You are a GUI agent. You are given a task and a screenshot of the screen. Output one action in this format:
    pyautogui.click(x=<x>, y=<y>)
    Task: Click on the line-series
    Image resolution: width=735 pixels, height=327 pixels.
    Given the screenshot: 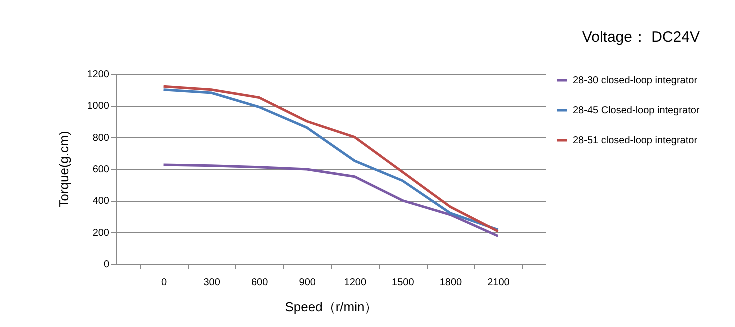 What is the action you would take?
    pyautogui.click(x=331, y=201)
    